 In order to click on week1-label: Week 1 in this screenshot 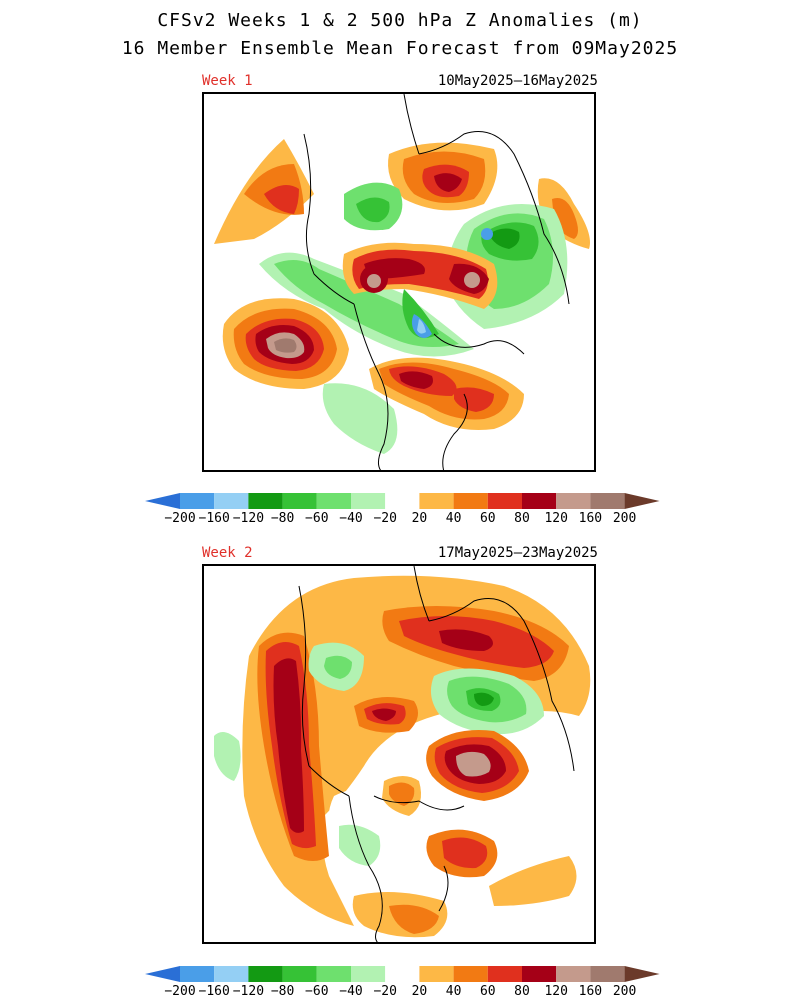, I will do `click(227, 81)`.